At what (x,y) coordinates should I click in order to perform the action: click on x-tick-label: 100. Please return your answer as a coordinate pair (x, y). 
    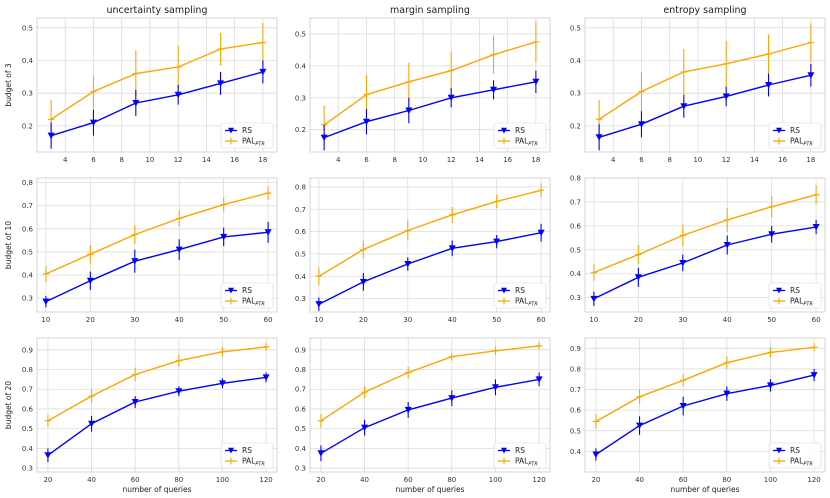
    Looking at the image, I should click on (495, 480).